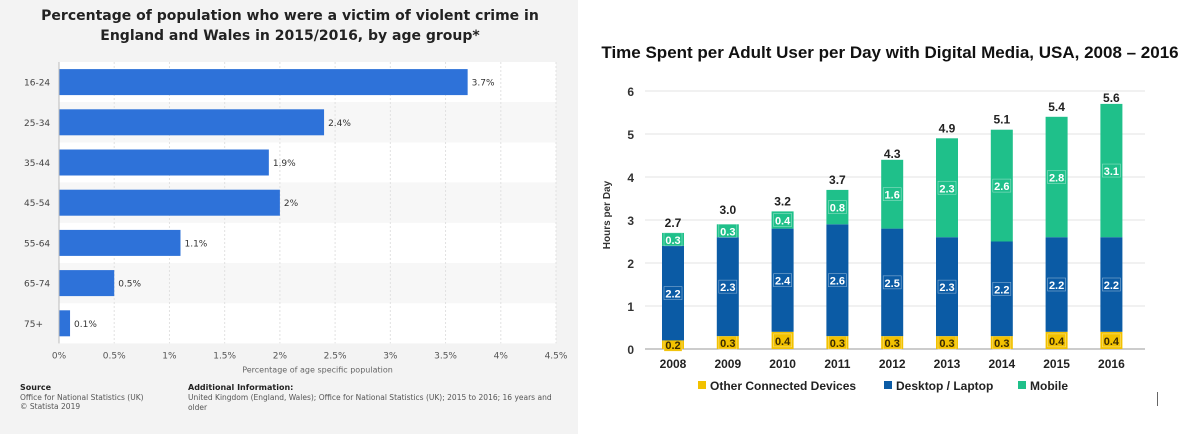 The width and height of the screenshot is (1200, 434). Describe the element at coordinates (1111, 364) in the screenshot. I see `x-tick-label: 2016` at that location.